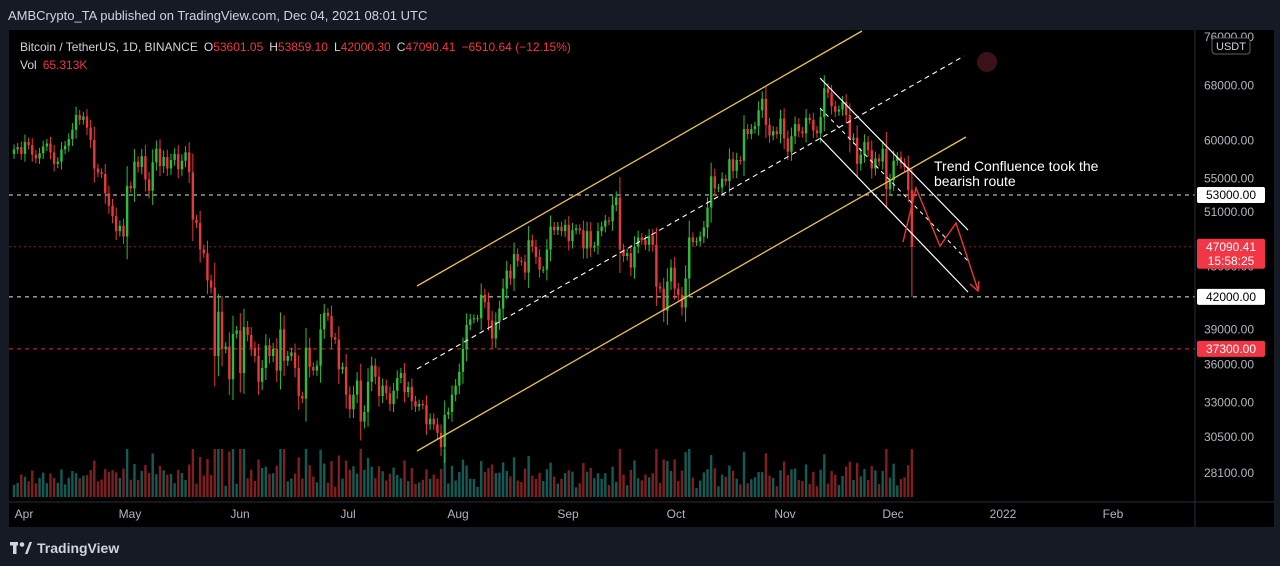 The image size is (1280, 566). What do you see at coordinates (365, 47) in the screenshot?
I see `low-value: 42000.30` at bounding box center [365, 47].